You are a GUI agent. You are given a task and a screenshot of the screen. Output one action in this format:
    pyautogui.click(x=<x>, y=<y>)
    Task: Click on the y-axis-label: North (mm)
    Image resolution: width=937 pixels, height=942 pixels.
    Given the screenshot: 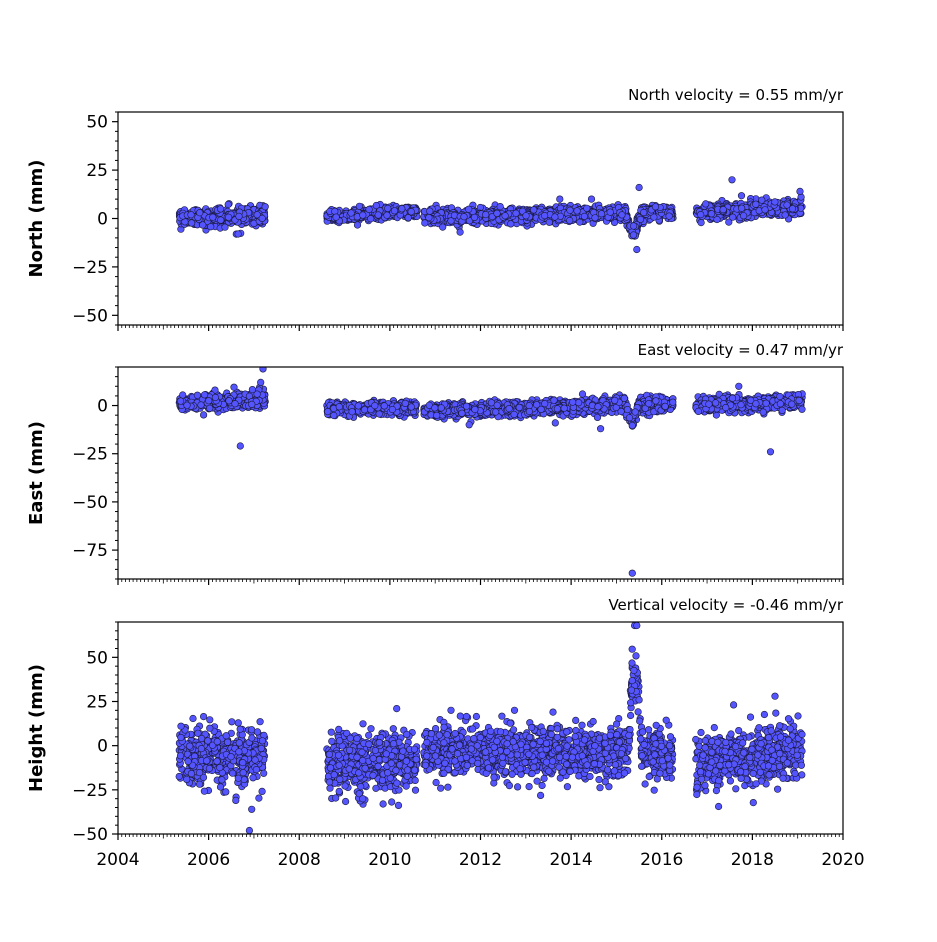 What is the action you would take?
    pyautogui.click(x=36, y=219)
    